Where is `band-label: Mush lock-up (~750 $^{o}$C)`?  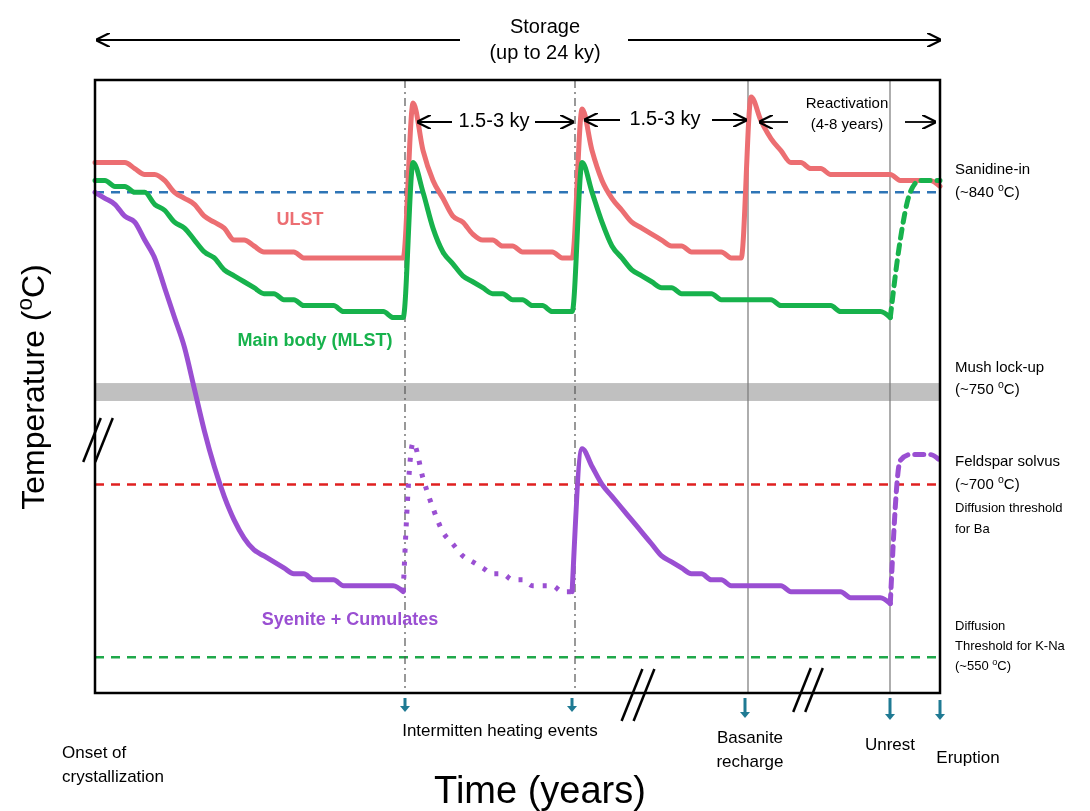
band-label: Mush lock-up (~750 $^{o}$C) is located at coordinates (1000, 378).